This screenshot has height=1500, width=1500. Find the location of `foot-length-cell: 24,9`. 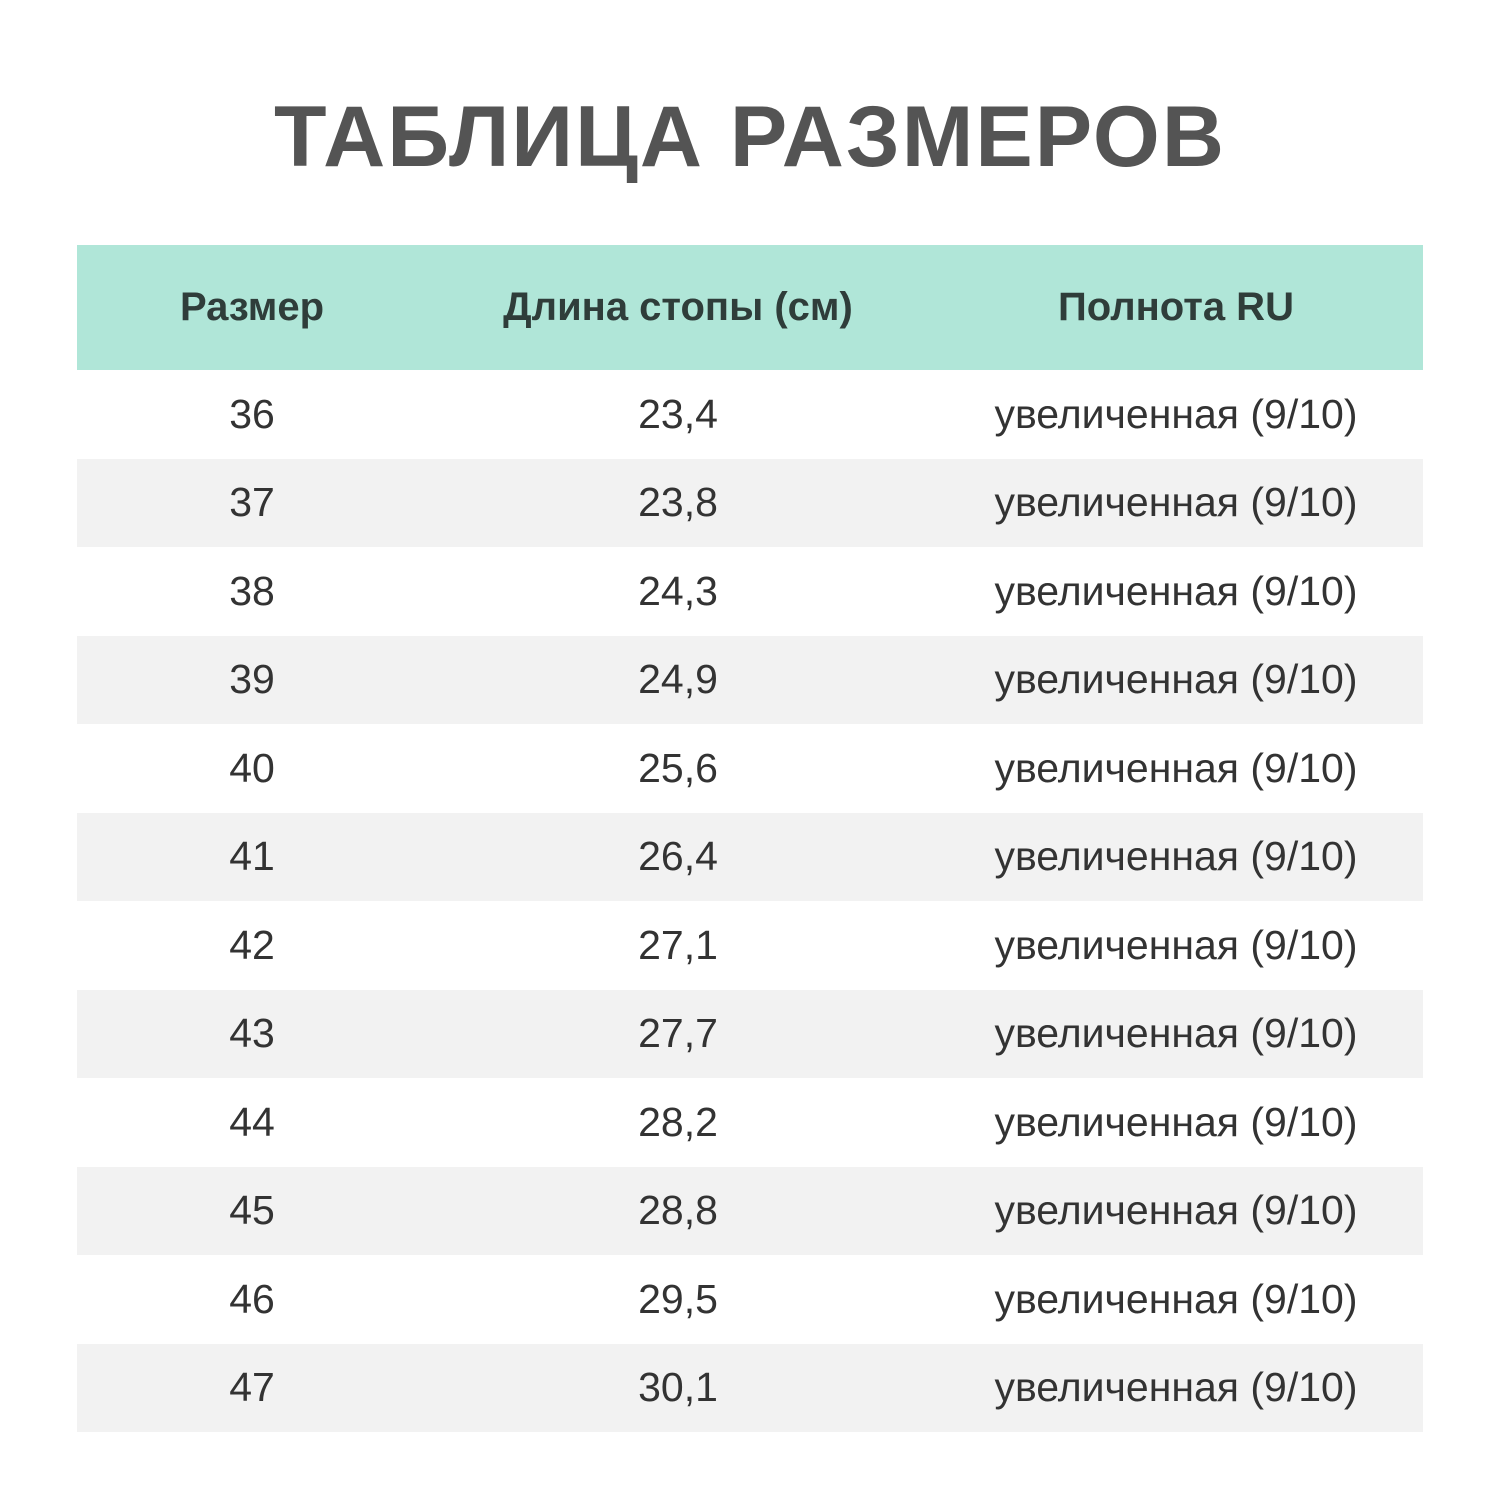

foot-length-cell: 24,9 is located at coordinates (678, 679).